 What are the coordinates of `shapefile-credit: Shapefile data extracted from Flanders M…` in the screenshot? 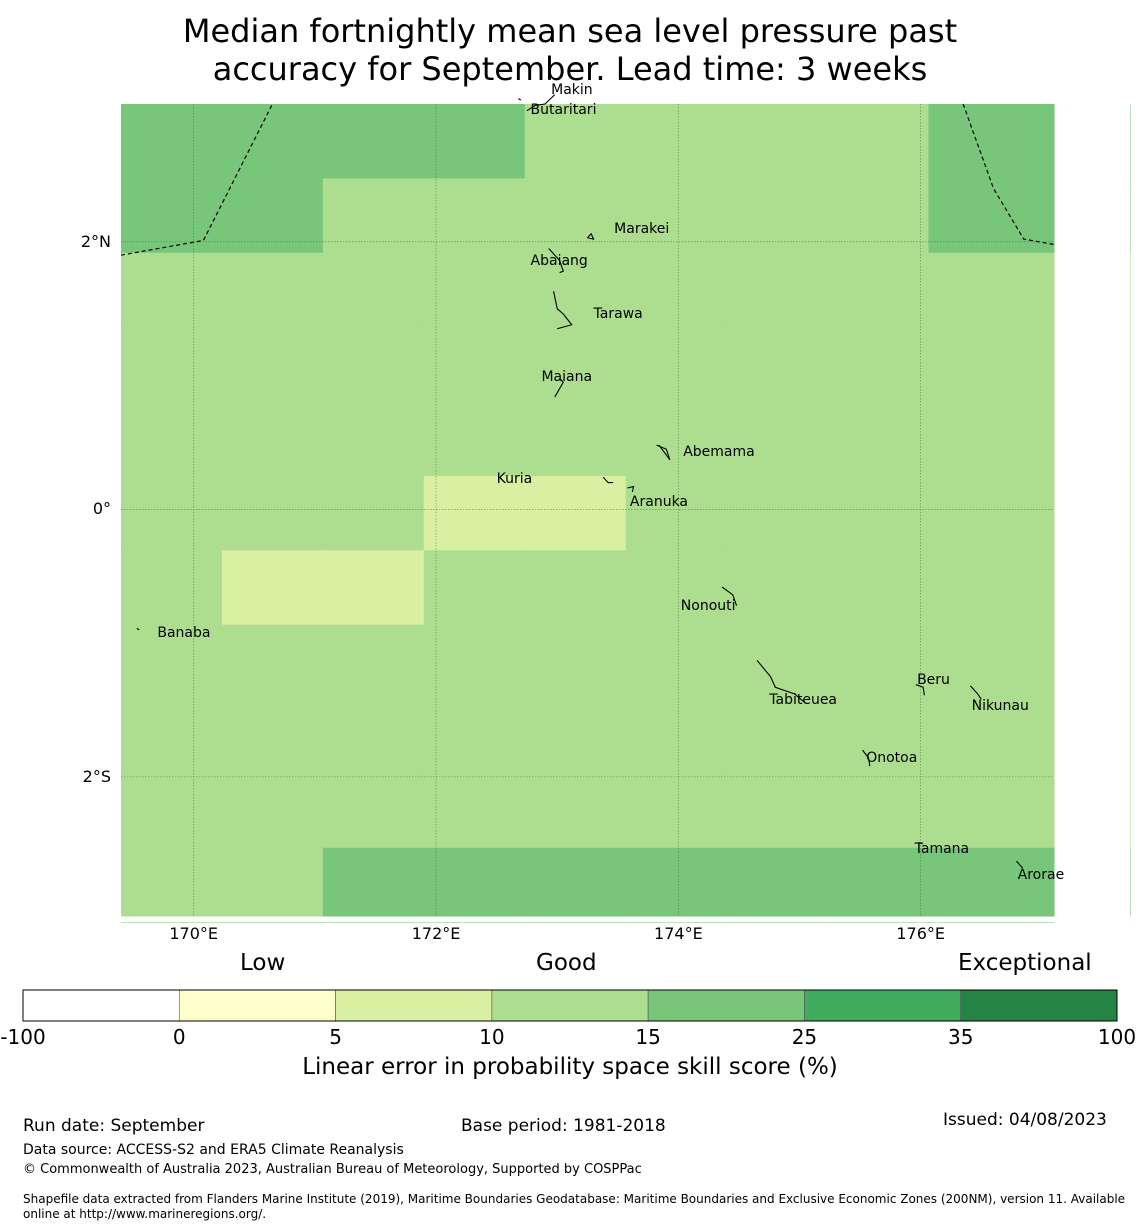 It's located at (574, 1207).